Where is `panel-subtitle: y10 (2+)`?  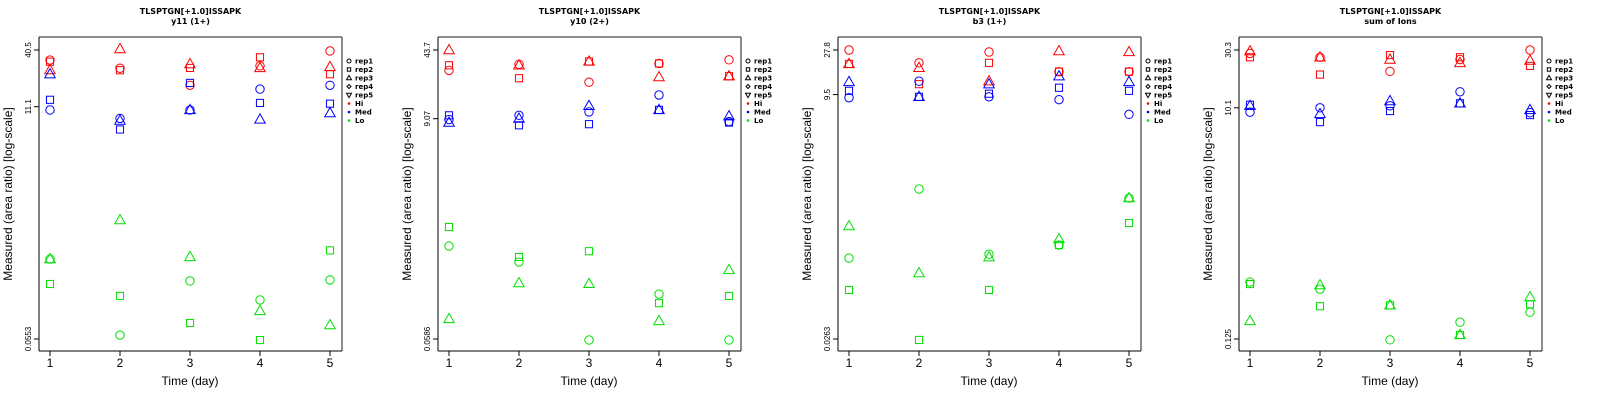
panel-subtitle: y10 (2+) is located at coordinates (589, 21).